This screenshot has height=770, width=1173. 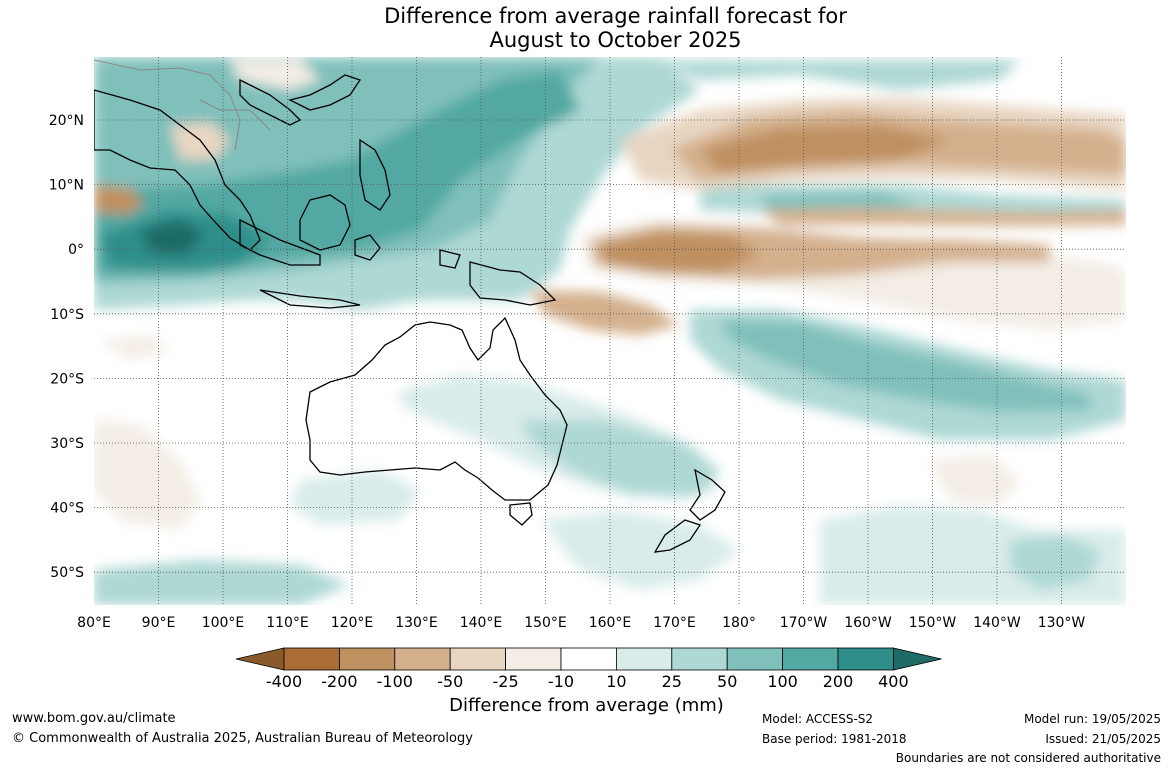 I want to click on lat-label: 20°N, so click(x=66, y=121).